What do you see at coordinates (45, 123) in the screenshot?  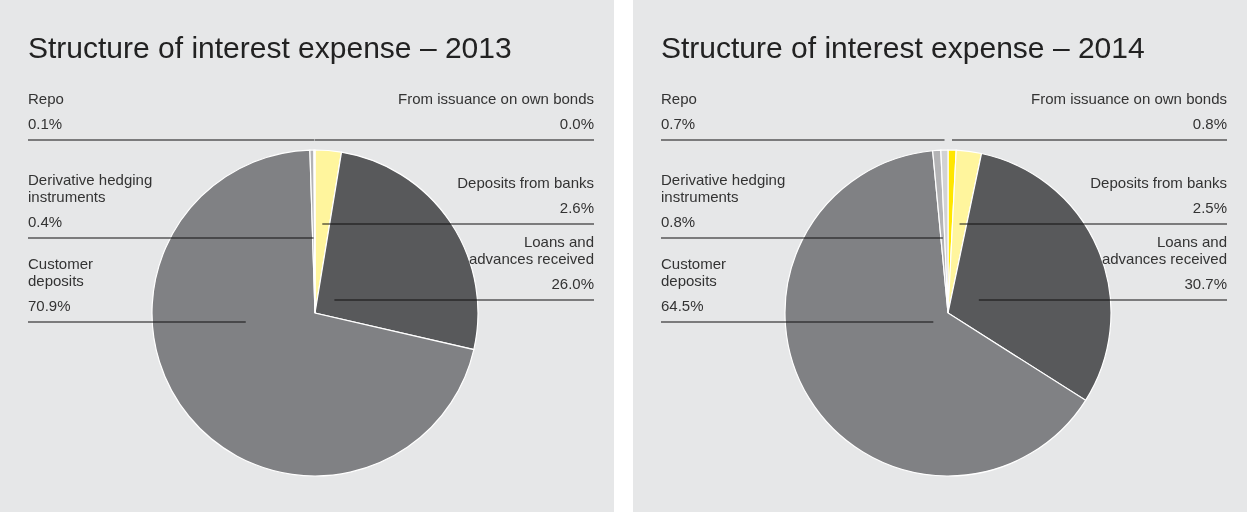 I see `data-label: 0.1%` at bounding box center [45, 123].